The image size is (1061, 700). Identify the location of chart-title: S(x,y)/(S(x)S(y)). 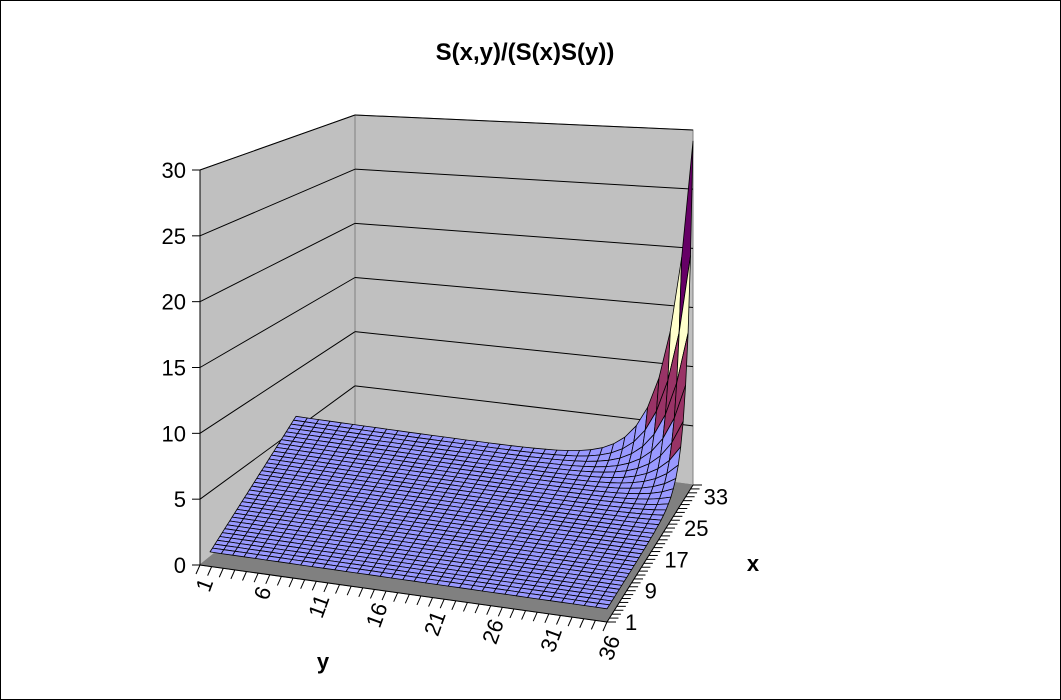
(525, 52).